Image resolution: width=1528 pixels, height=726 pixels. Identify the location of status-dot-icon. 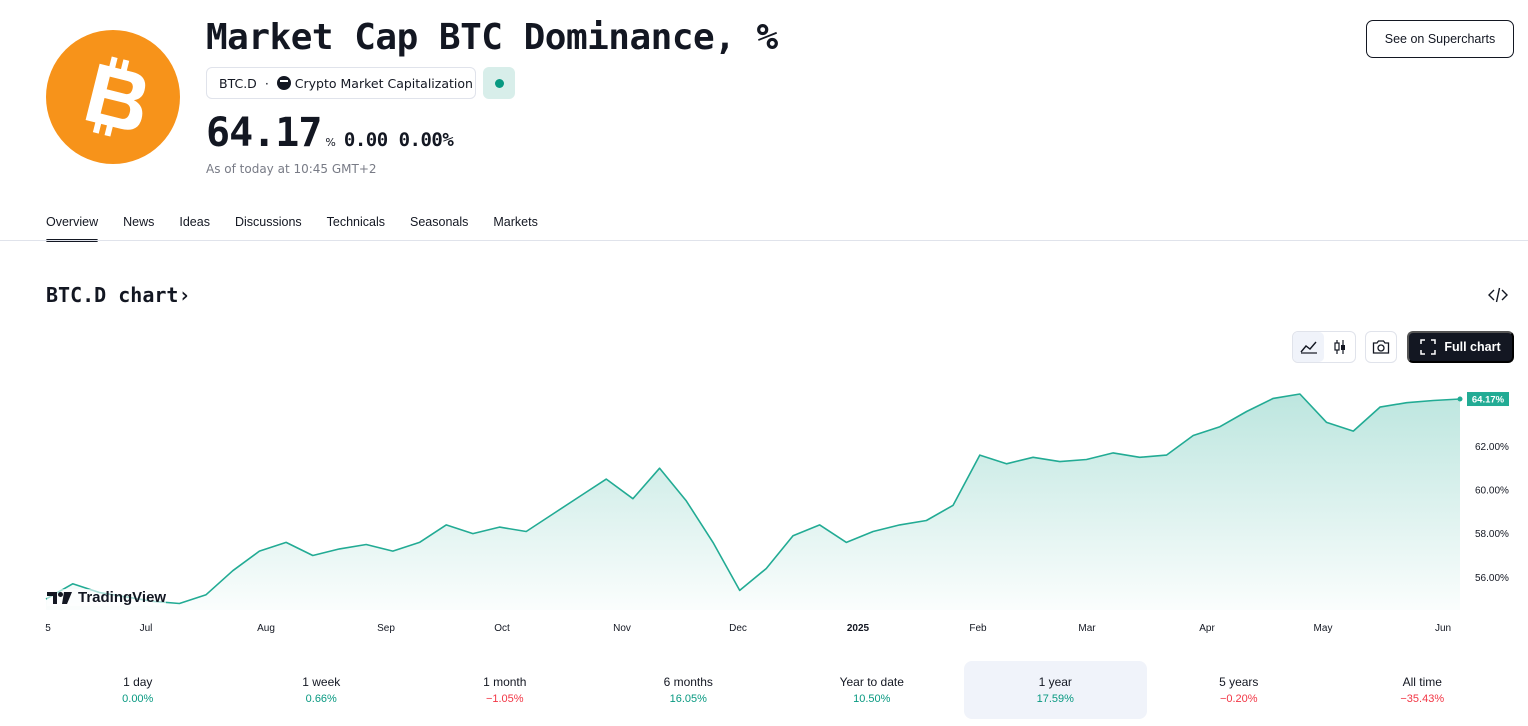
(499, 83).